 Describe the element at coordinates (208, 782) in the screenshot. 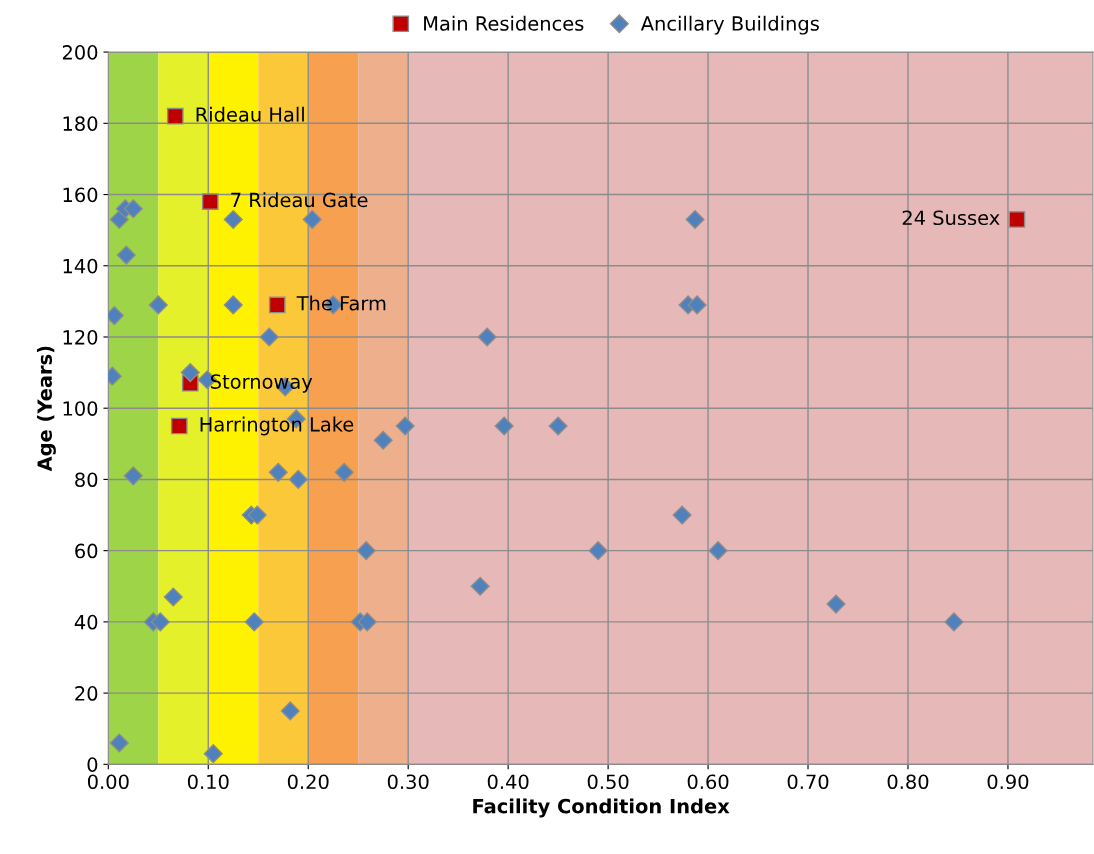

I see `x-tick-label: 0.10` at that location.